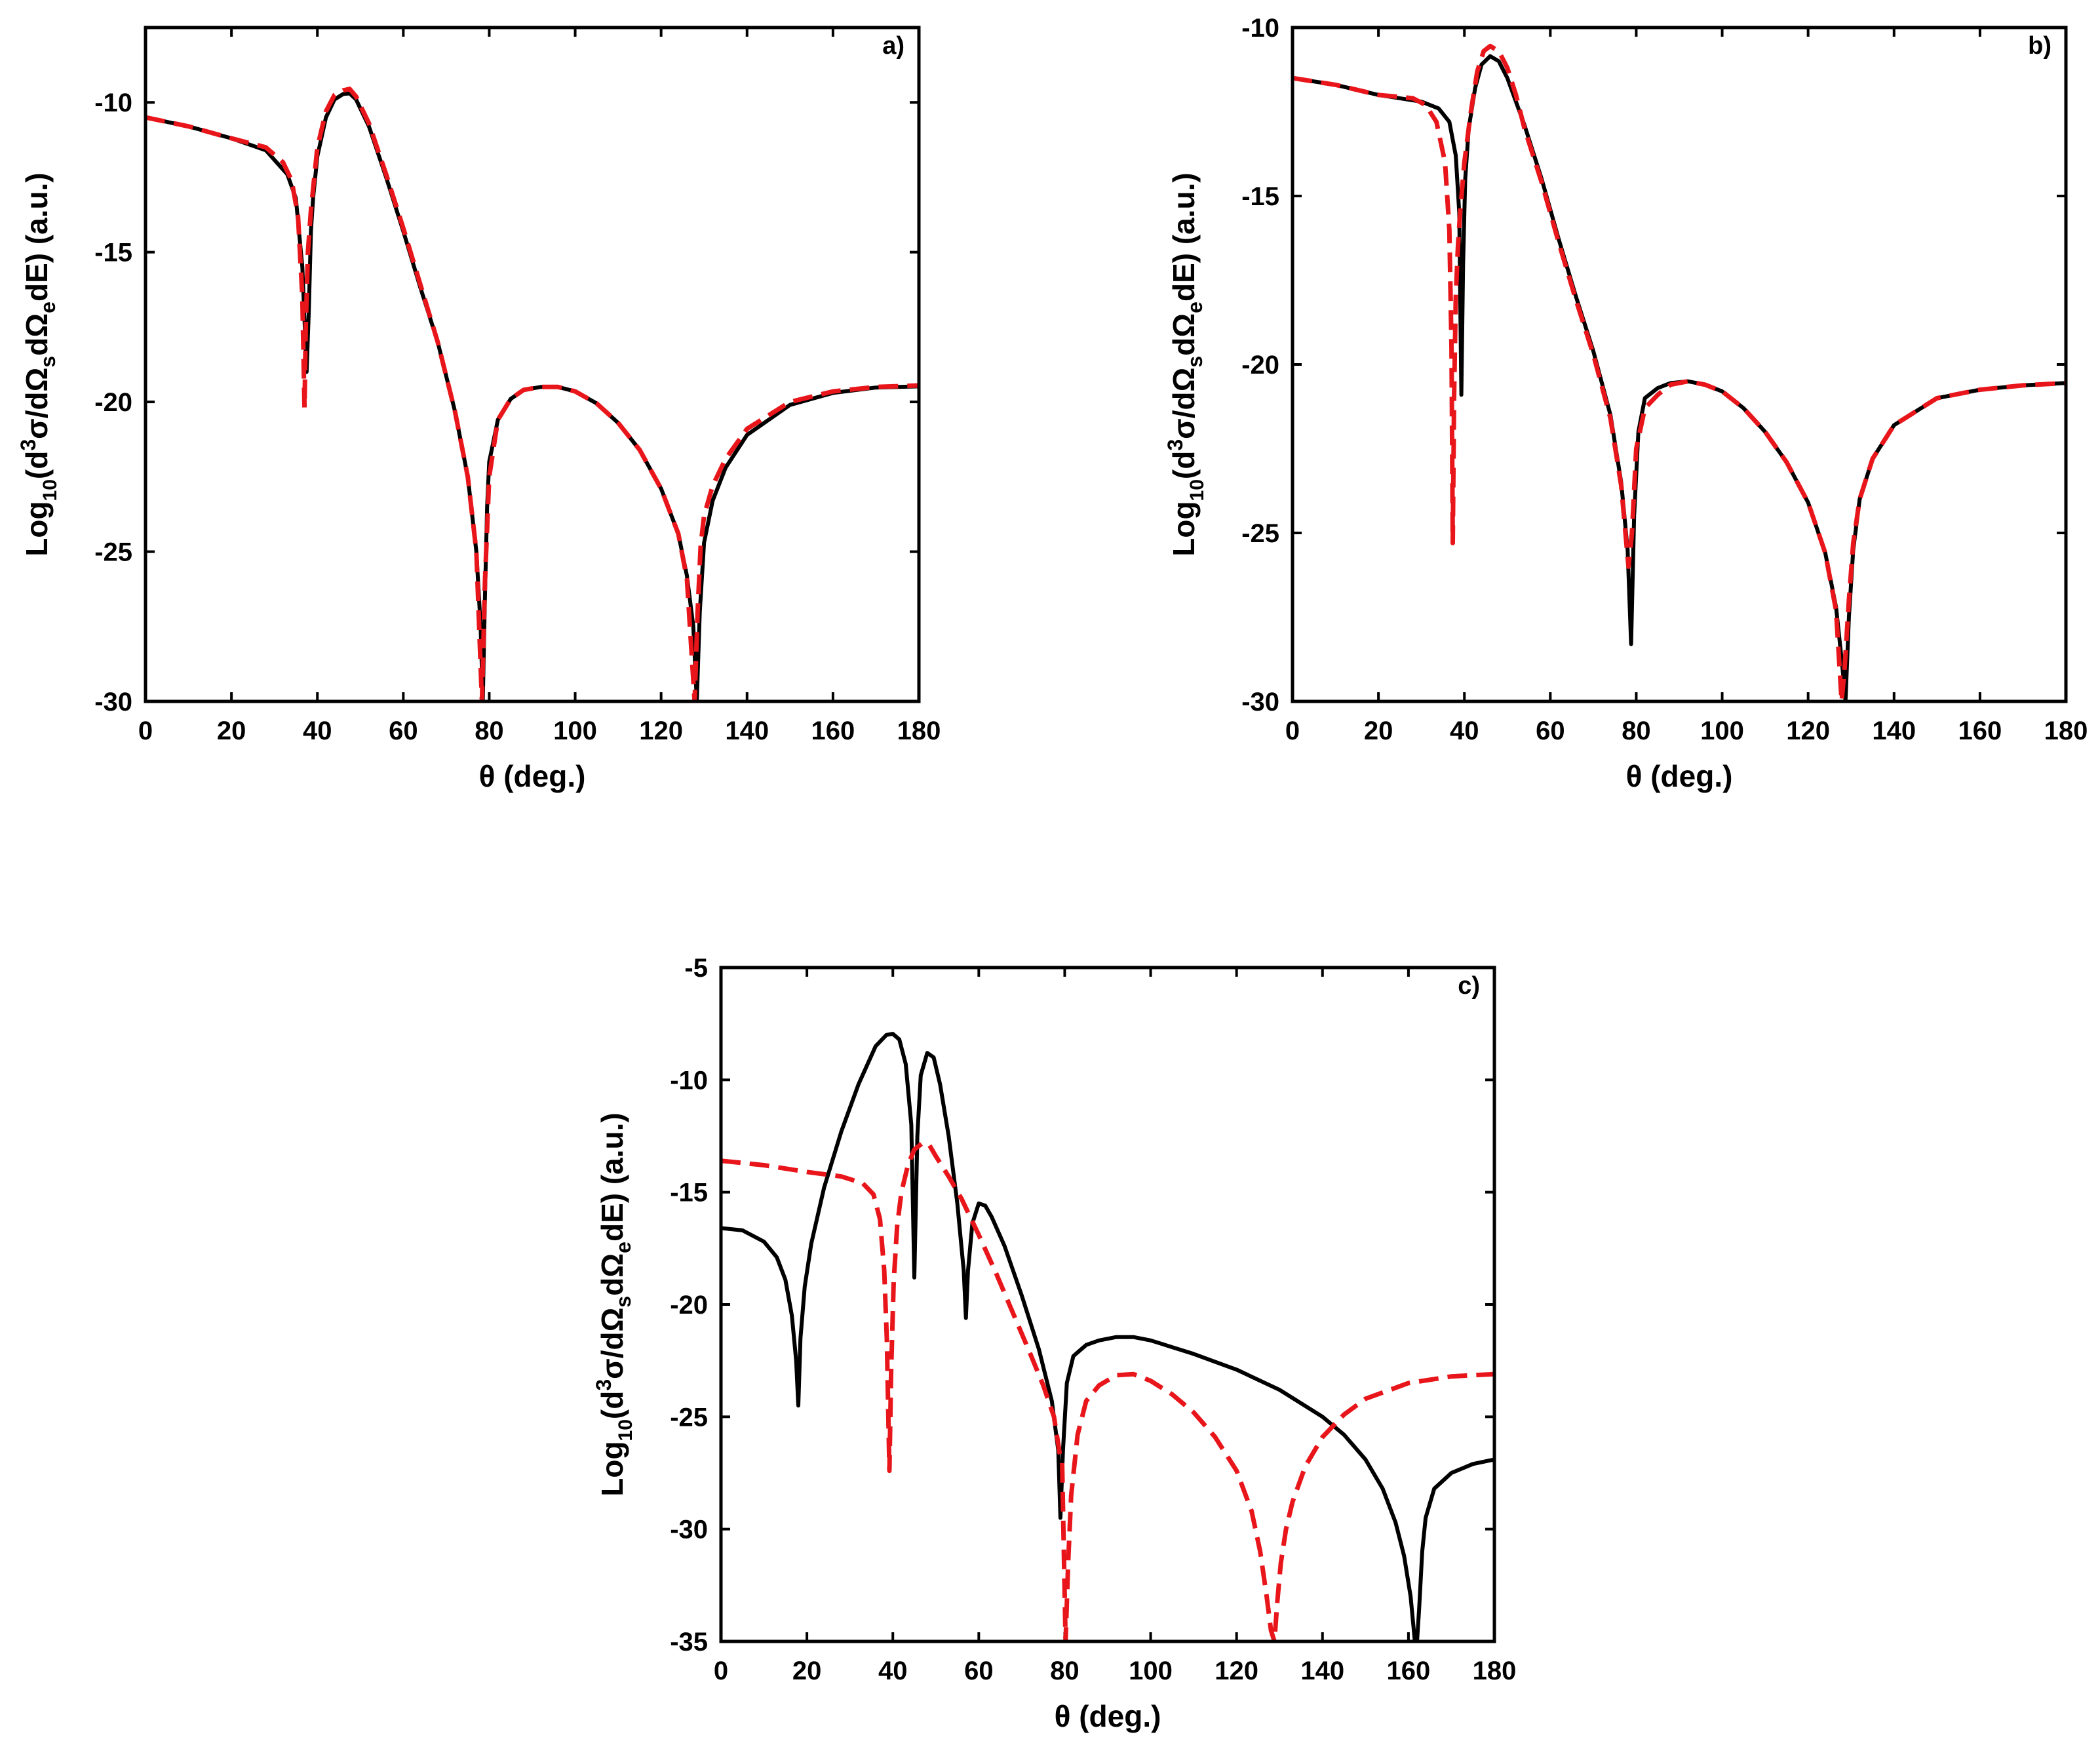 The image size is (2100, 1745). I want to click on plot-frame-b, so click(1680, 364).